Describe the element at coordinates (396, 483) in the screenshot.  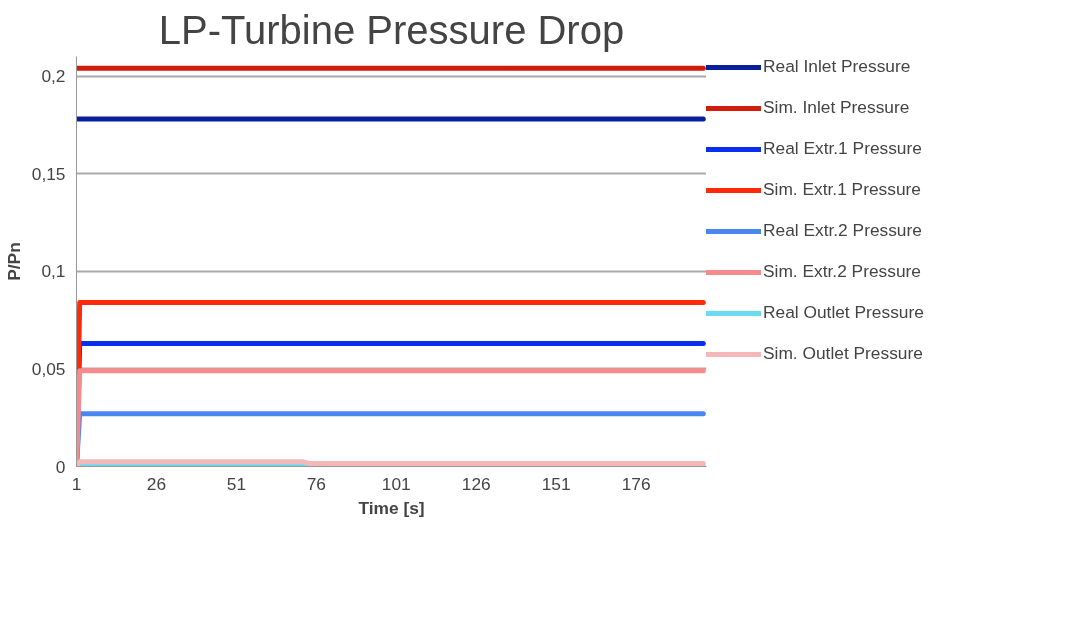
I see `x-tick-label: 101` at that location.